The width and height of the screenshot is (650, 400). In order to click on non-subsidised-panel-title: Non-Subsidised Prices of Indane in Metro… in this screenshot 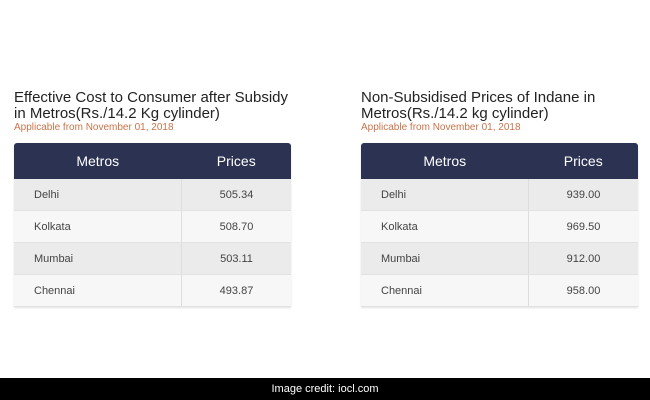, I will do `click(478, 105)`.